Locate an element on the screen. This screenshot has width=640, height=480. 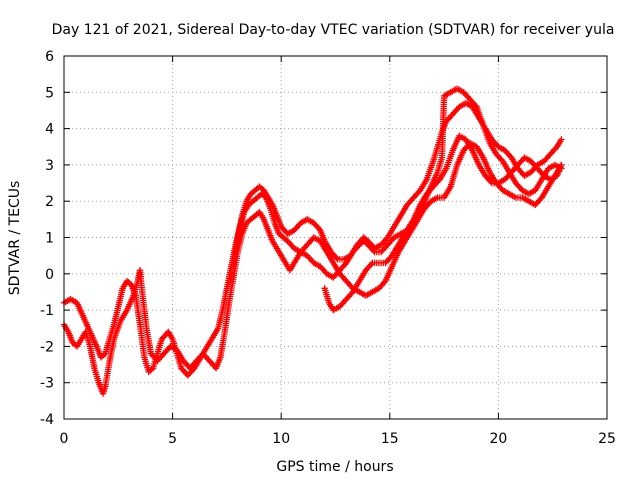
y-axis-label: SDTVAR / TECUs is located at coordinates (15, 238).